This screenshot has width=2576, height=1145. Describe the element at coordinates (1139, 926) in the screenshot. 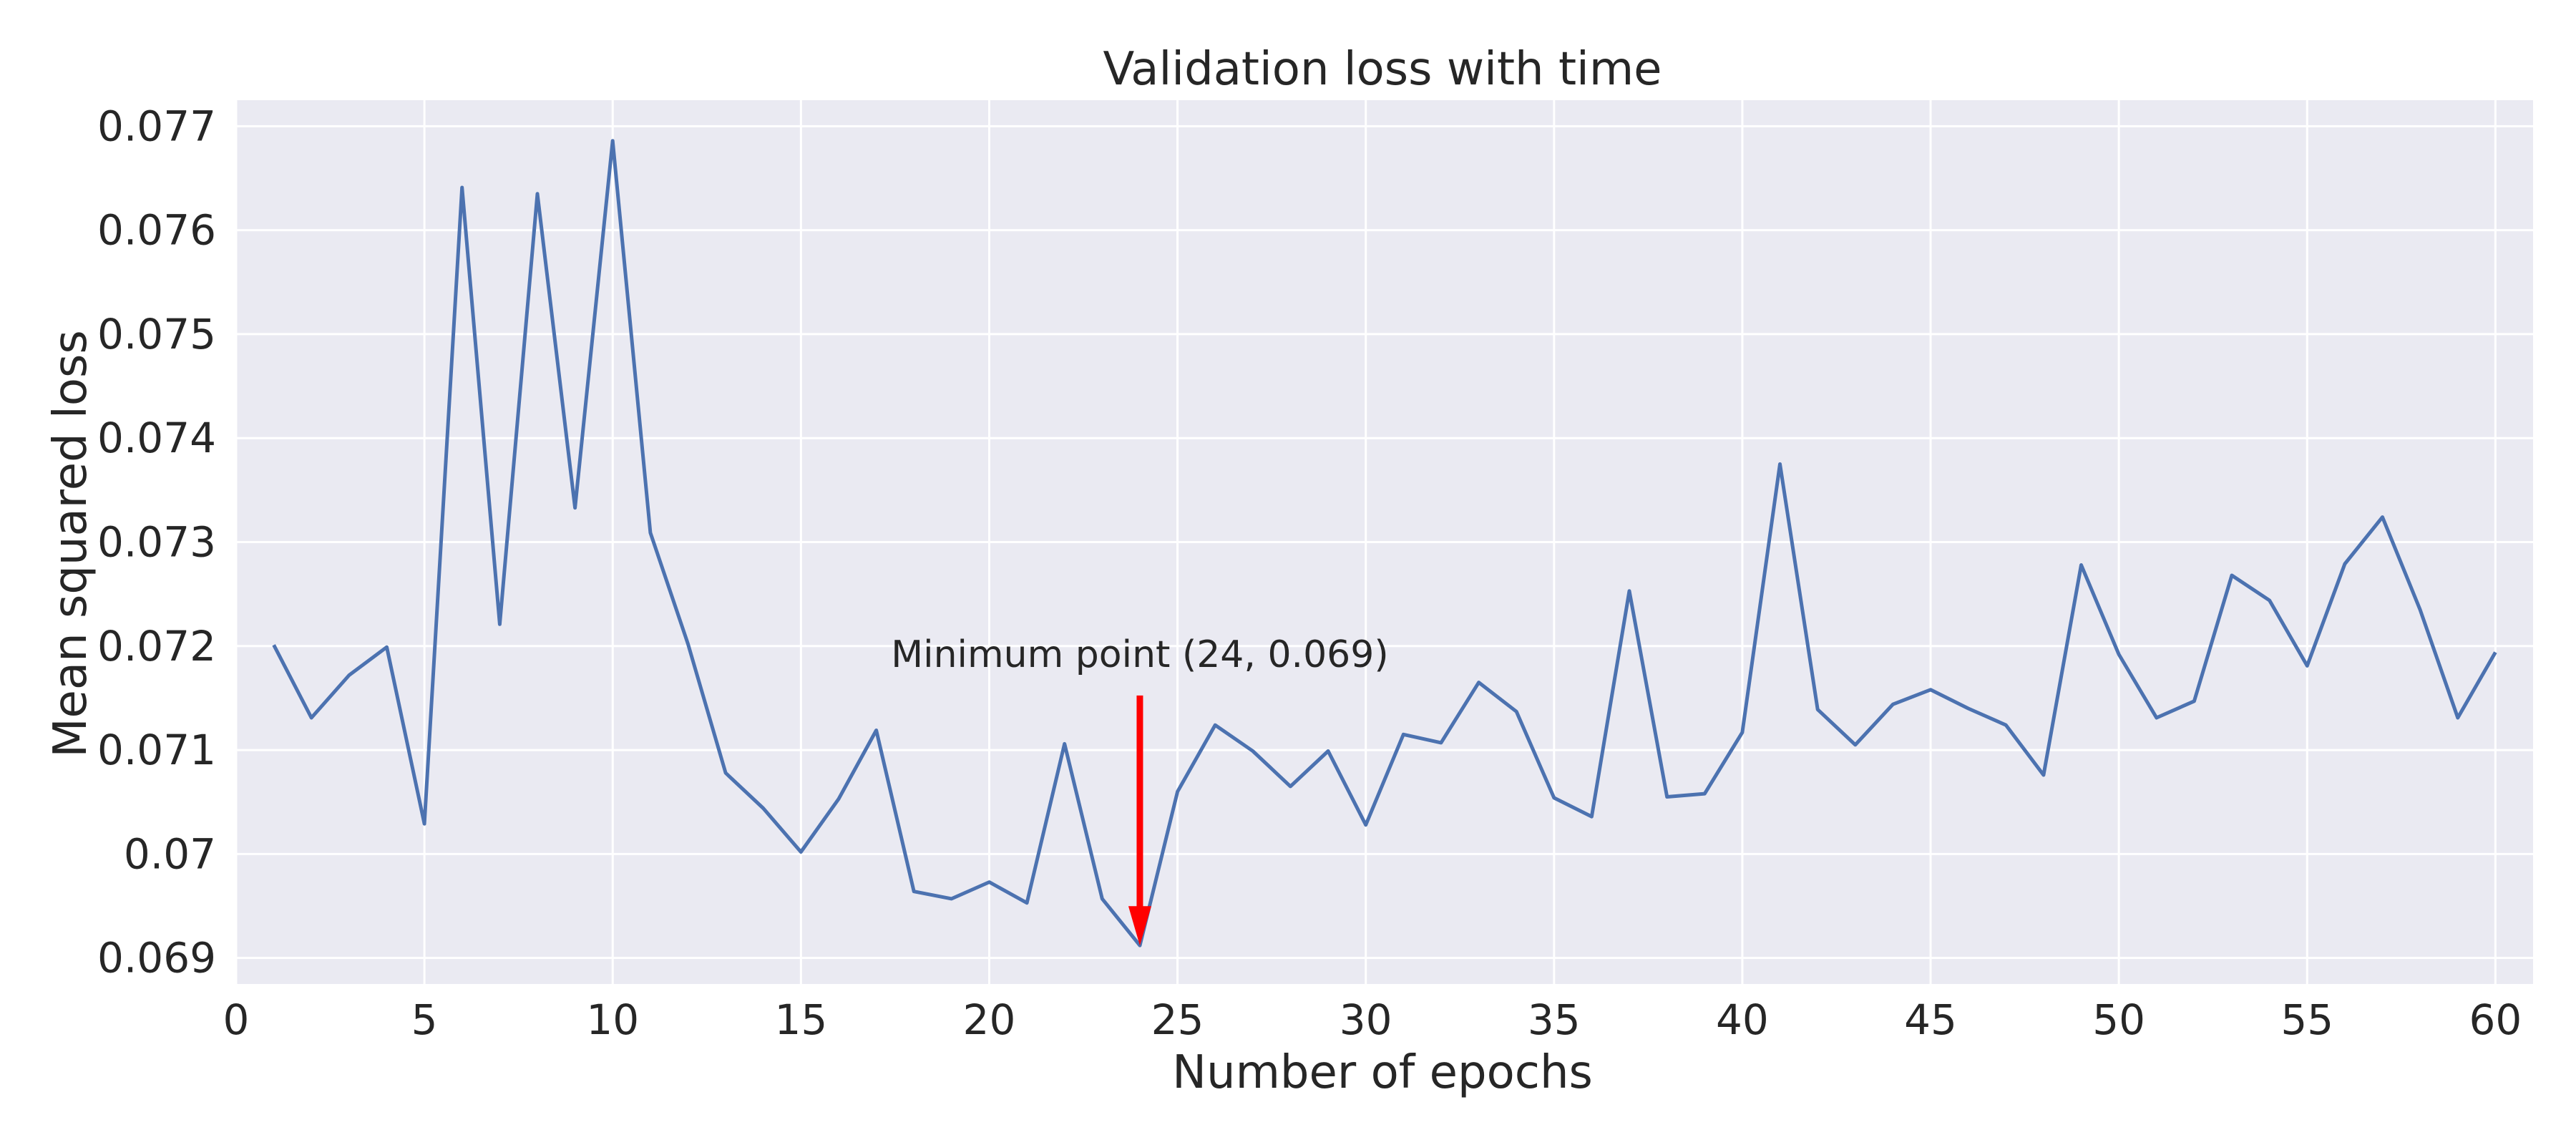

I see `annotation-arrow-head` at that location.